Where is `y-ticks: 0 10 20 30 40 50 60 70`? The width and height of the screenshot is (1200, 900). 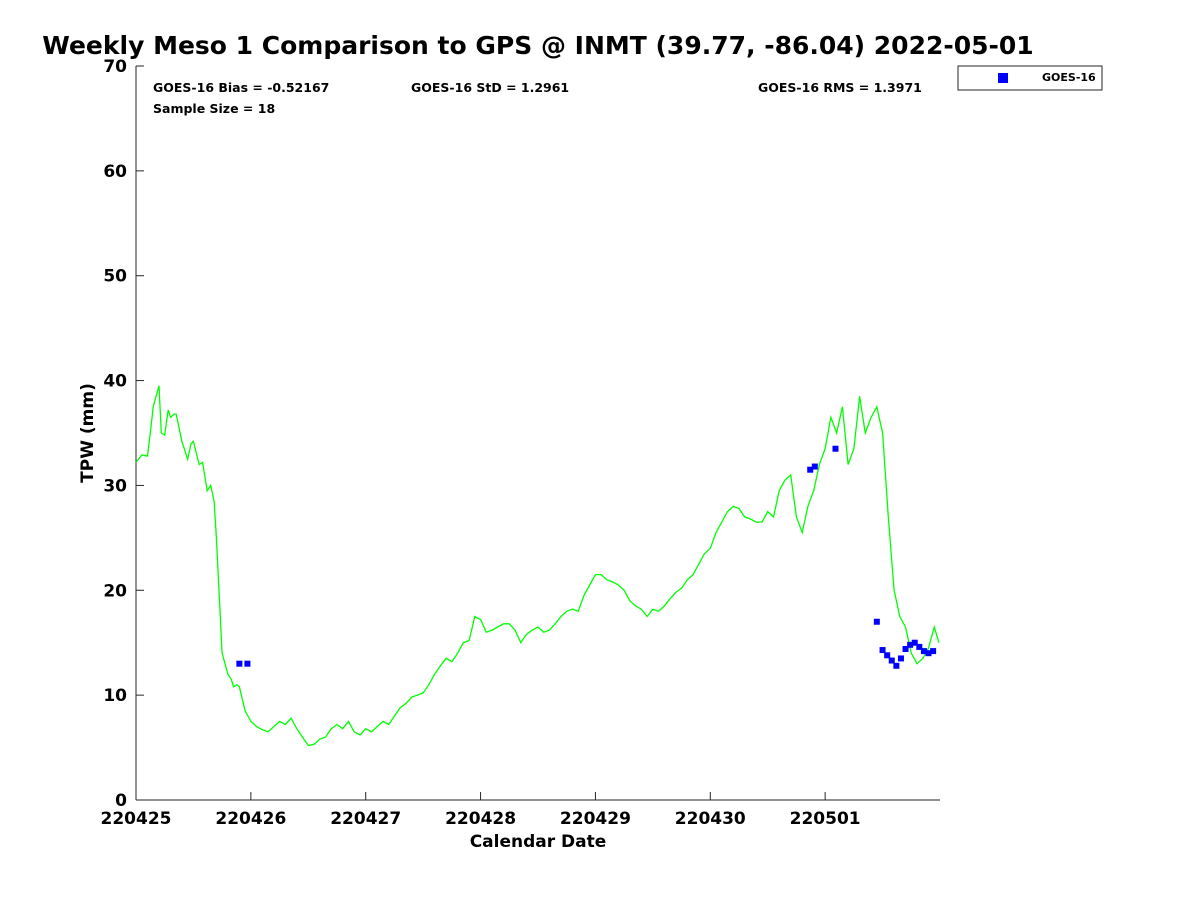 y-ticks: 0 10 20 30 40 50 60 70 is located at coordinates (123, 434).